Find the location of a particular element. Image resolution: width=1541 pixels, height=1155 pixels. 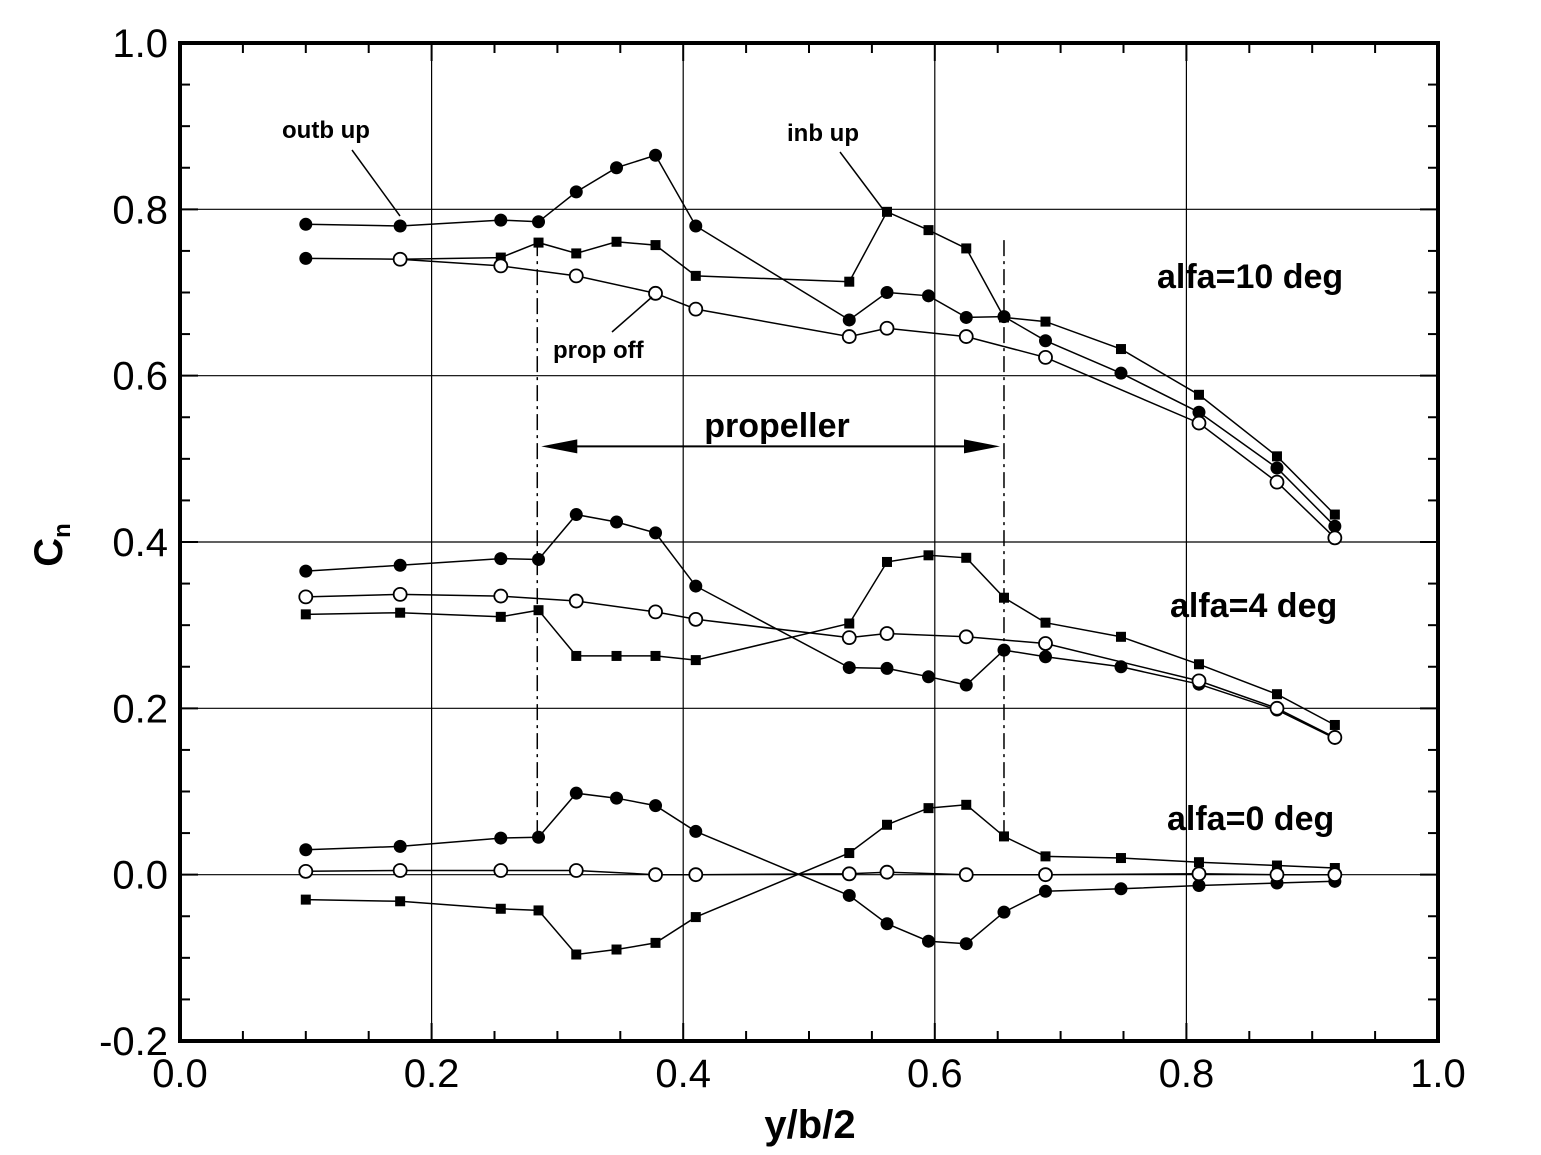

y-tick-label: 0.4 is located at coordinates (140, 543).